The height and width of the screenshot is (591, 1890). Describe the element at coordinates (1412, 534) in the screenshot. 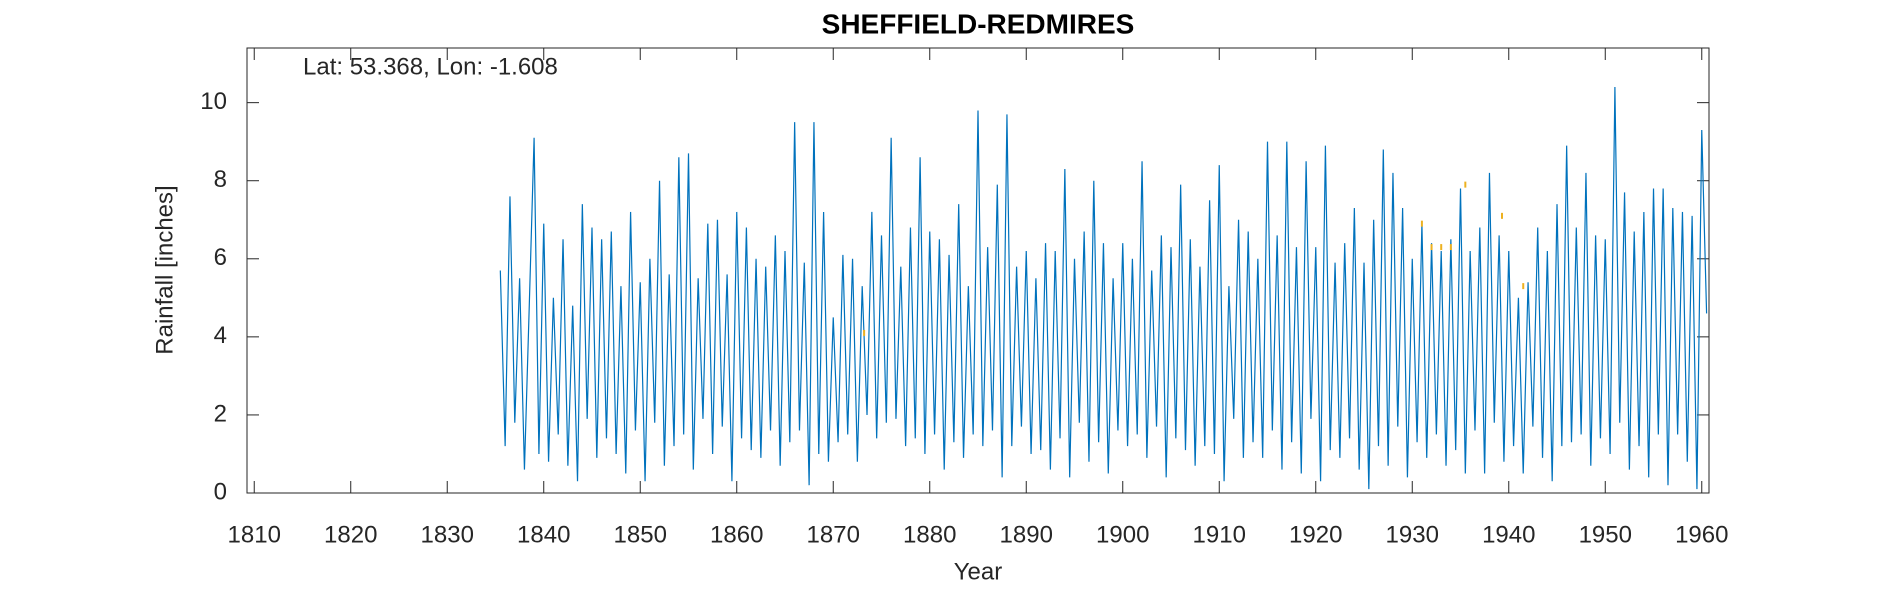

I see `x-tick-label: 1930` at that location.